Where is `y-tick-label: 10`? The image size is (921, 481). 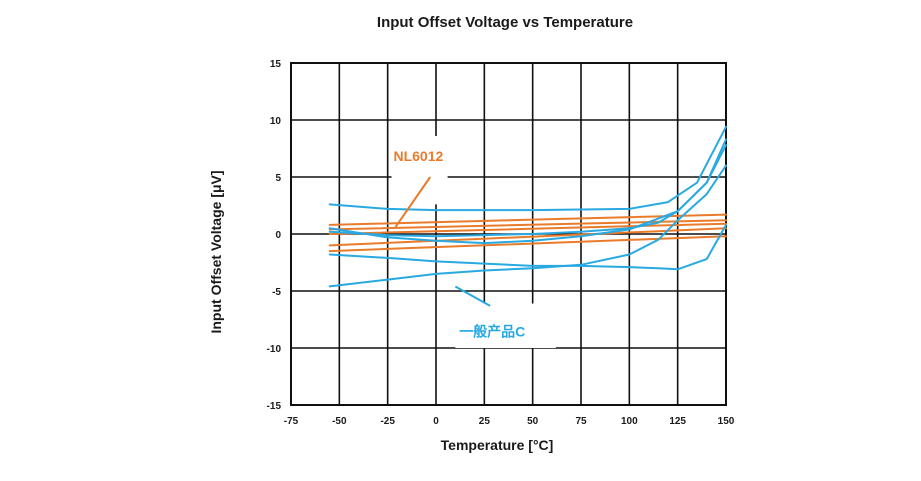
y-tick-label: 10 is located at coordinates (276, 121).